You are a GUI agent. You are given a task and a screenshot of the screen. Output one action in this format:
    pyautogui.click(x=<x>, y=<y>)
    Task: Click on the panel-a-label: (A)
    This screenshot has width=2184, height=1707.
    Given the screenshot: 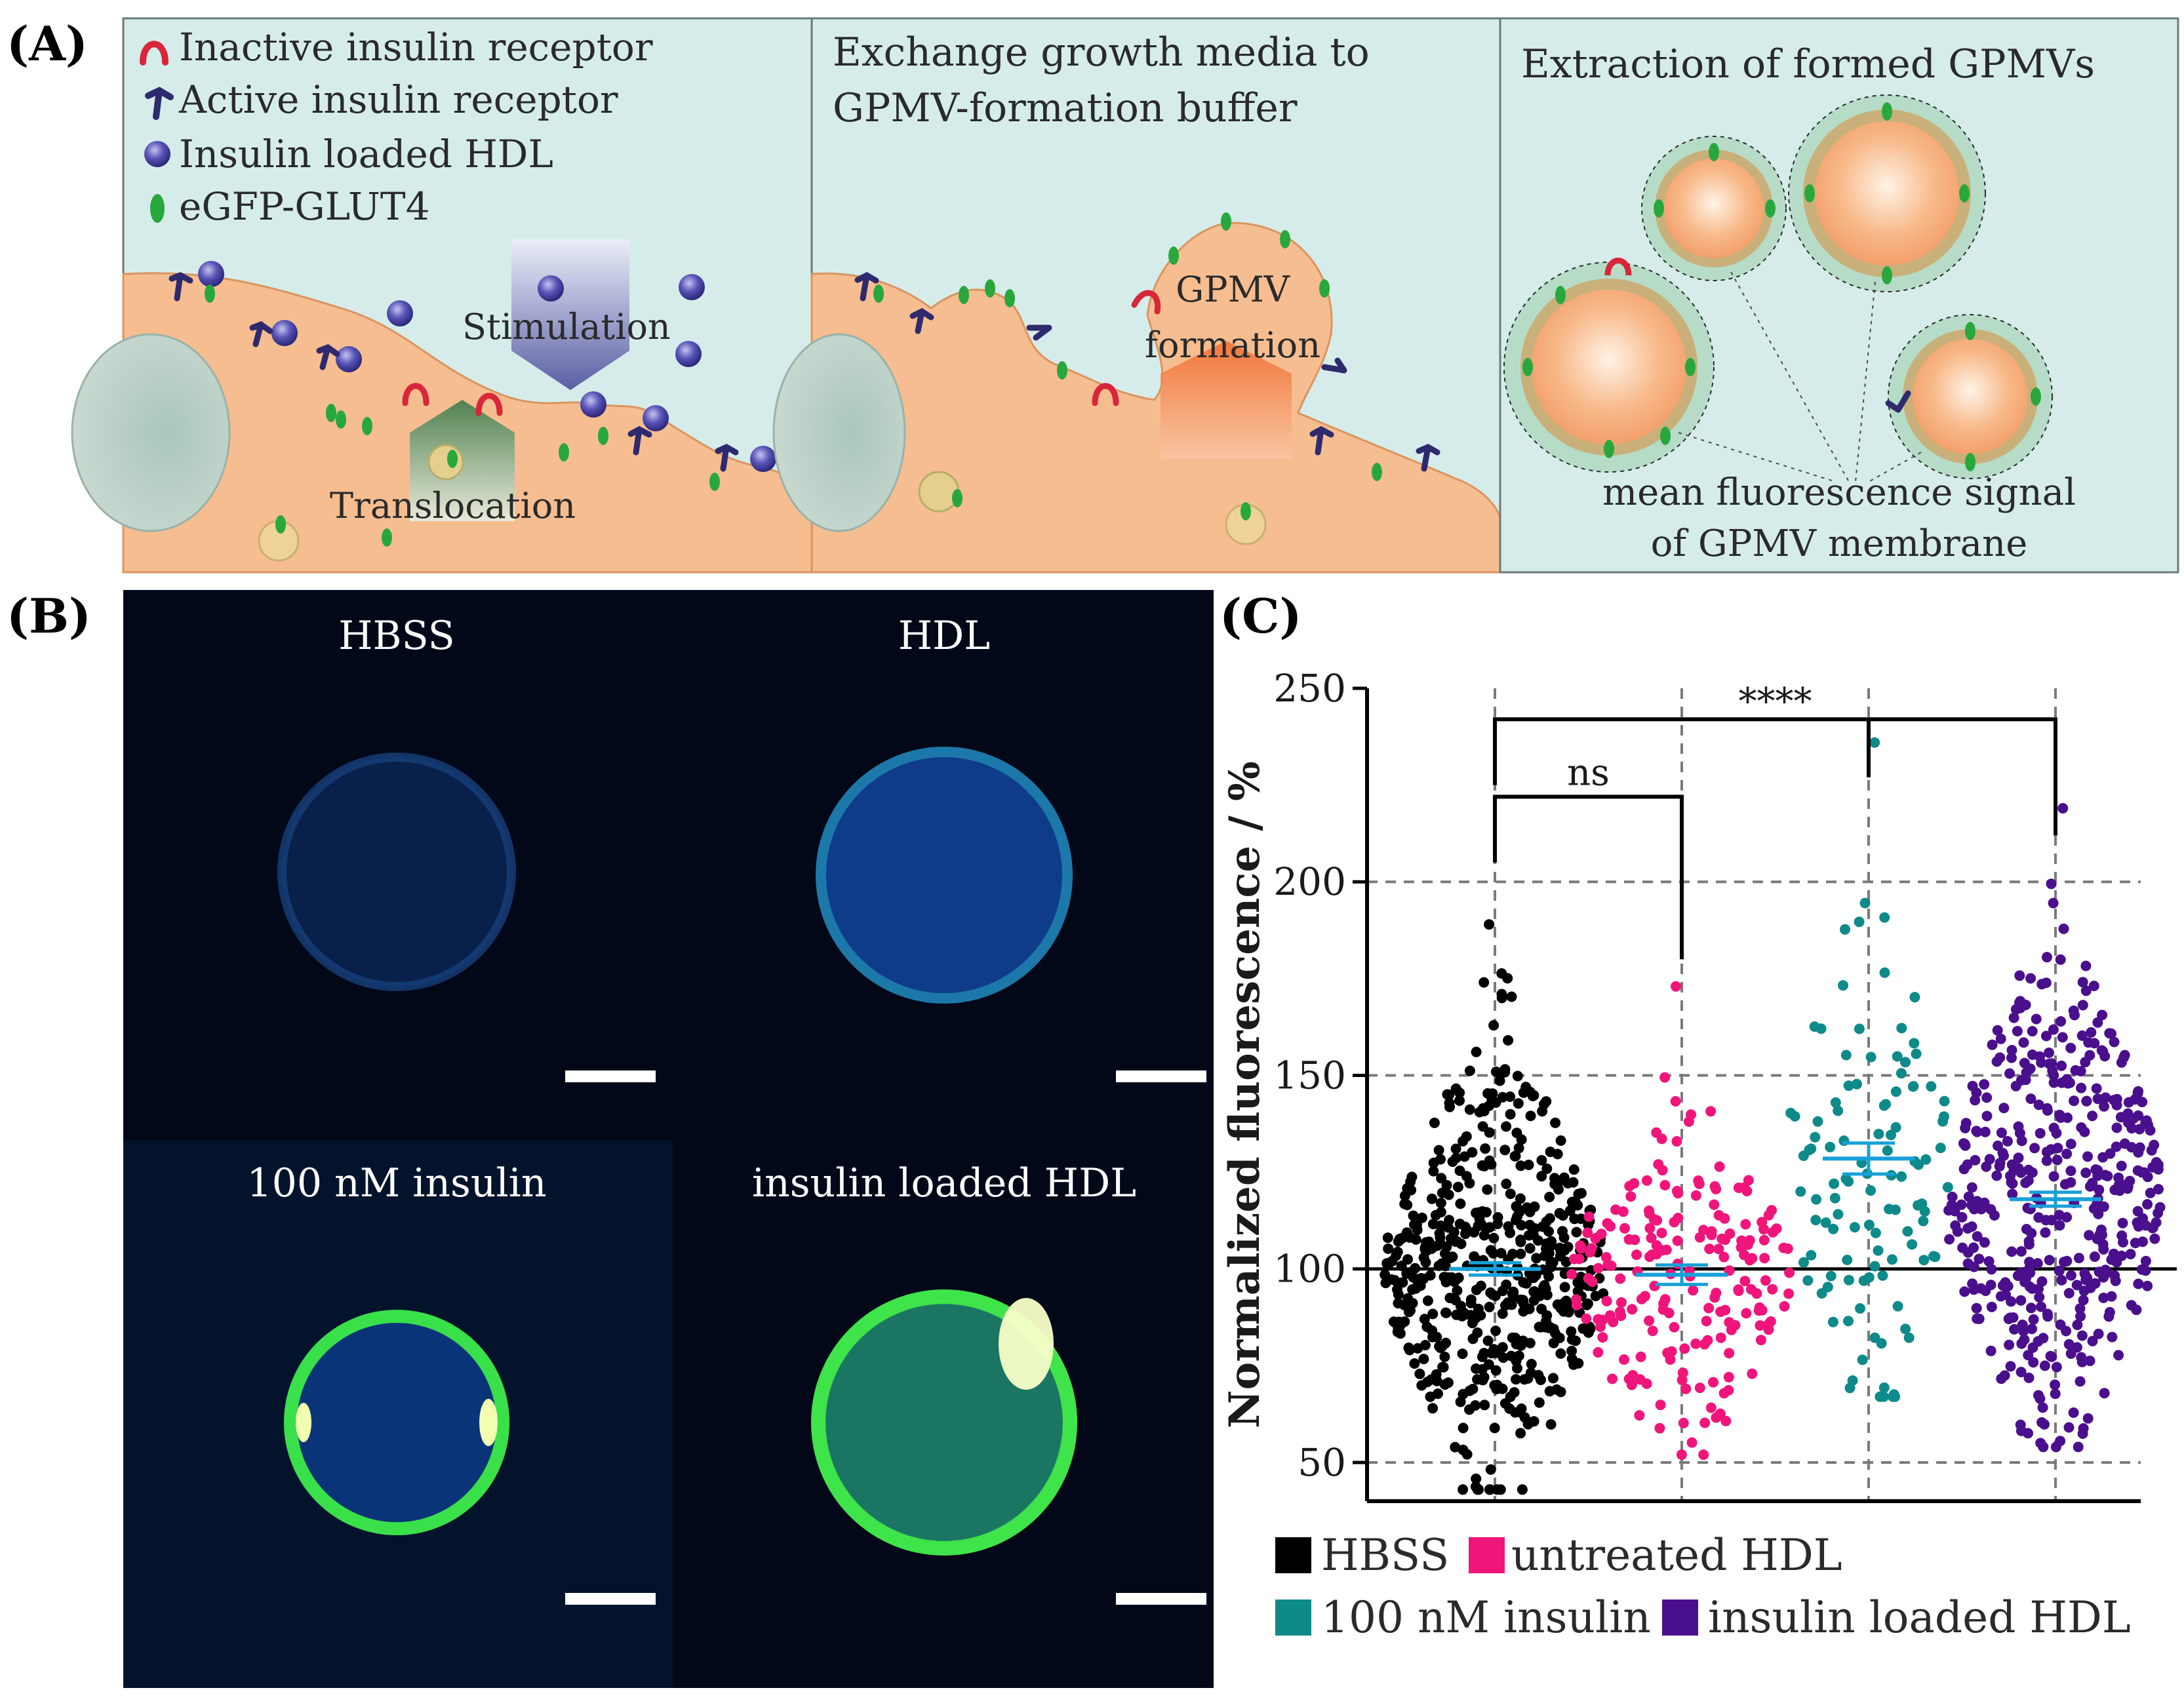 What is the action you would take?
    pyautogui.click(x=47, y=43)
    